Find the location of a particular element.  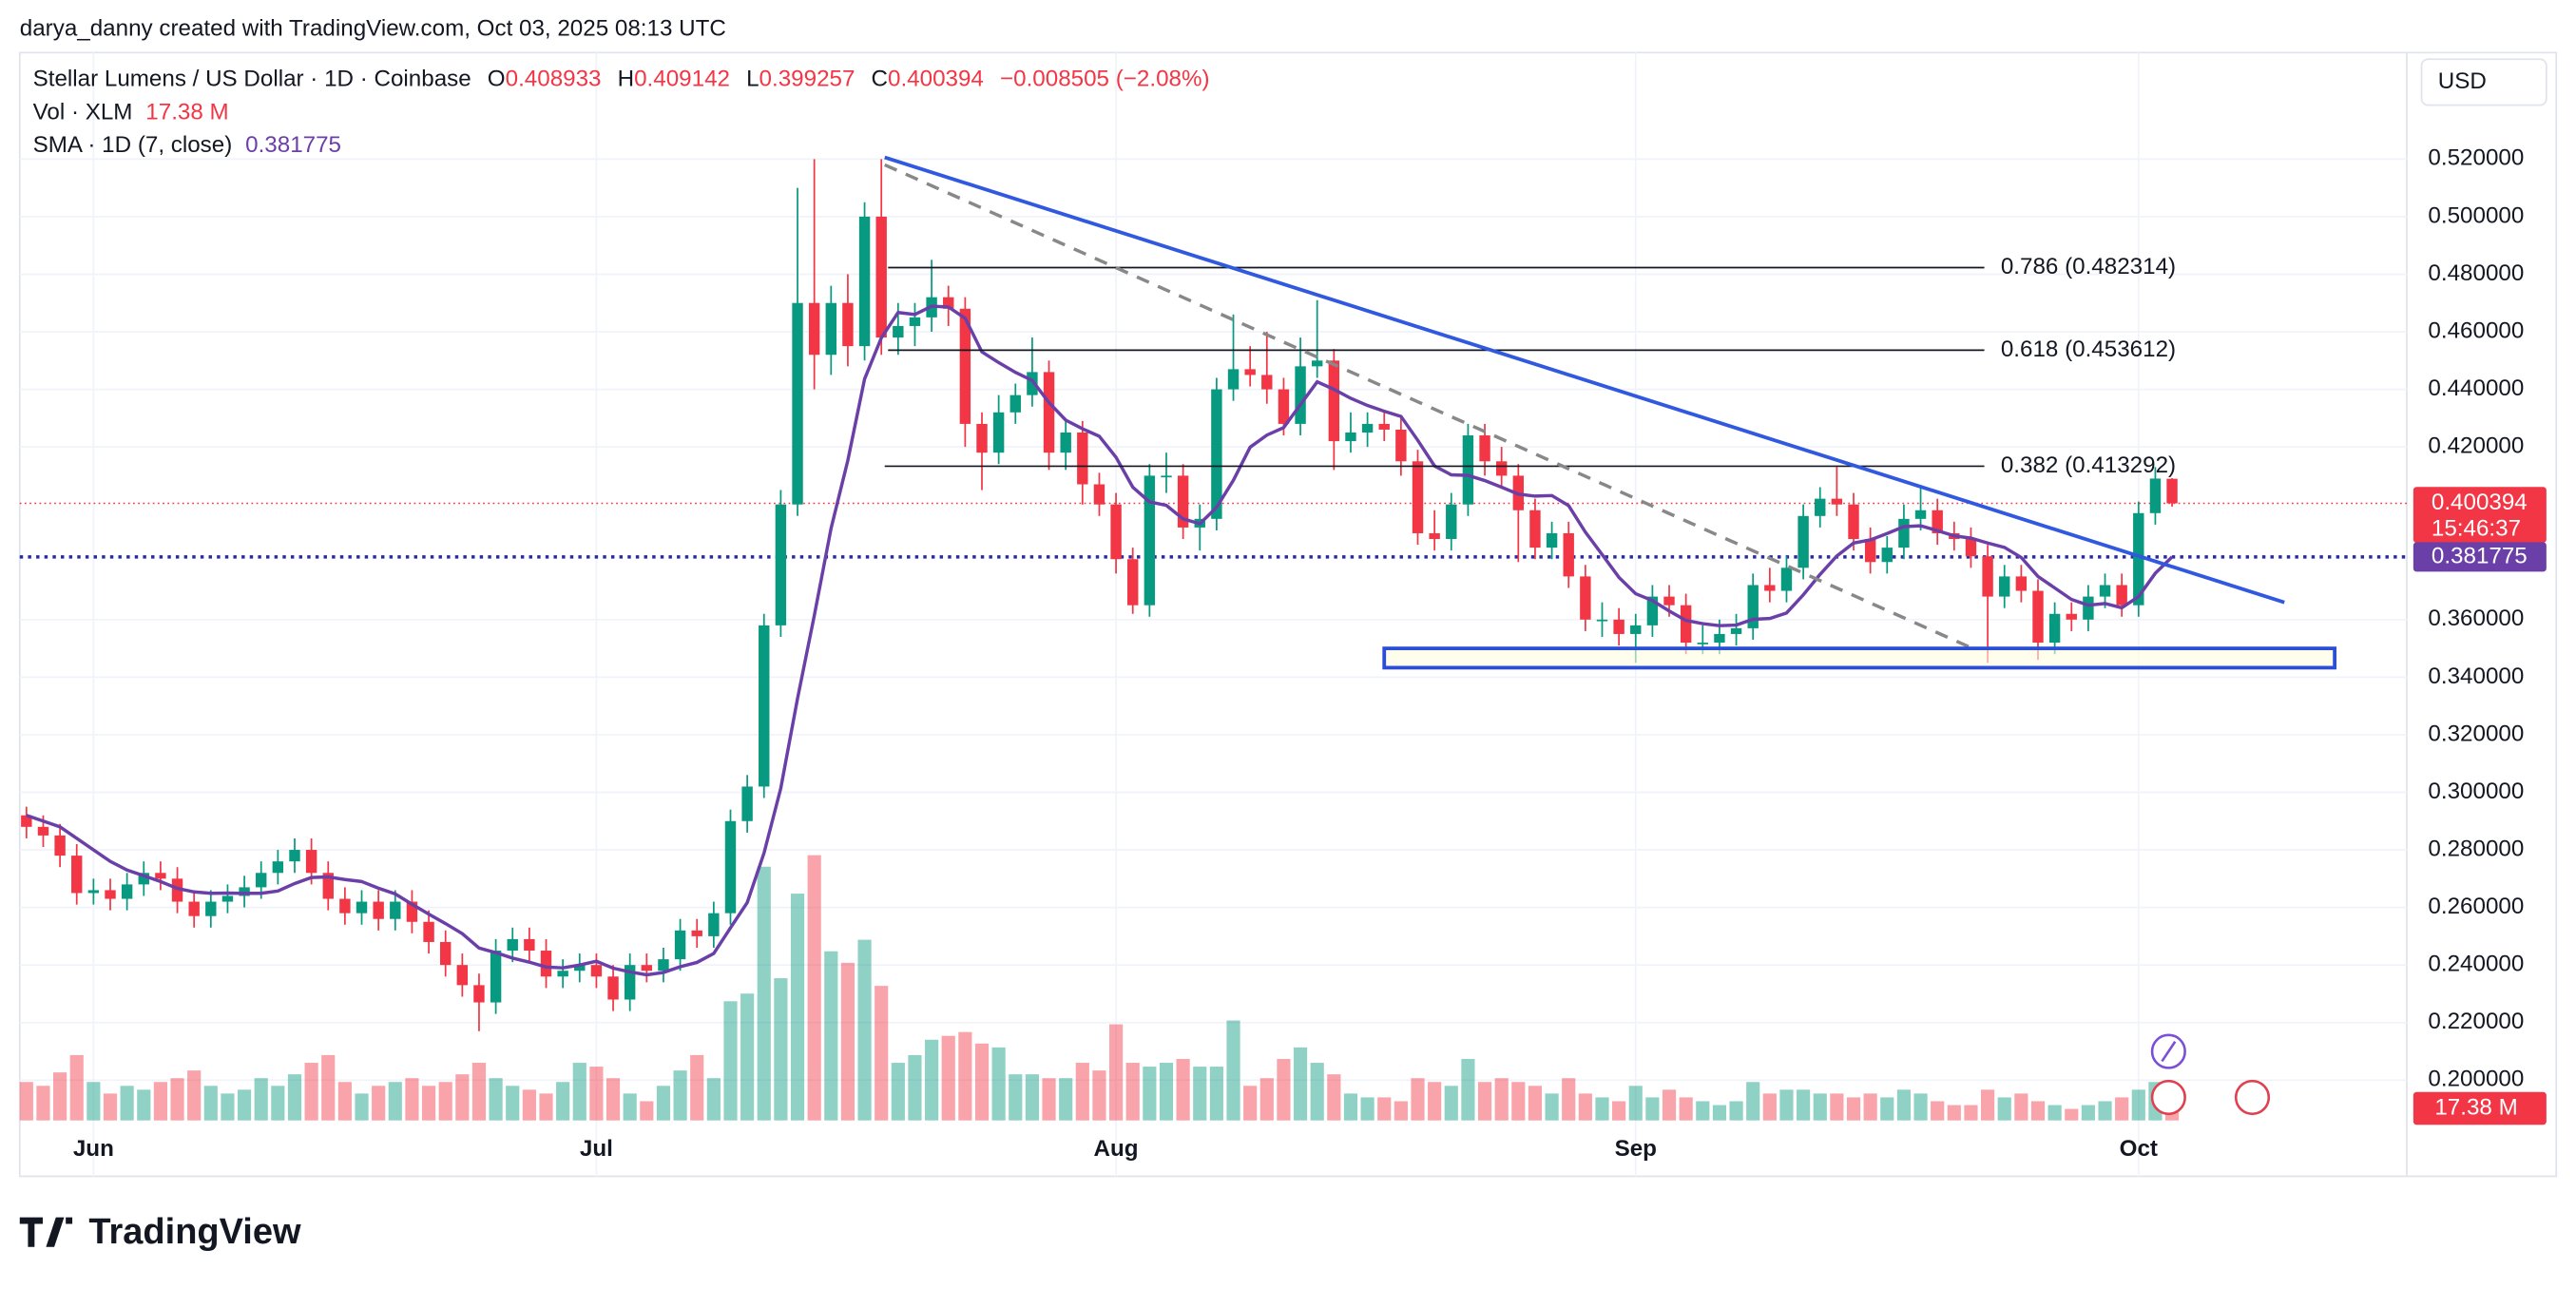

y-tick-label: 0.200000 is located at coordinates (2476, 1079).